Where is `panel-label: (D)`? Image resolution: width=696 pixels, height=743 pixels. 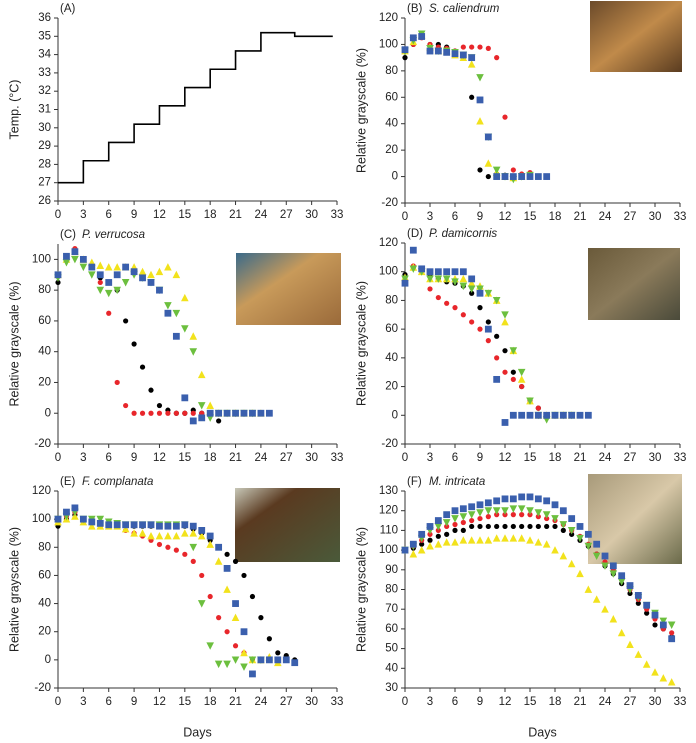 panel-label: (D) is located at coordinates (415, 234).